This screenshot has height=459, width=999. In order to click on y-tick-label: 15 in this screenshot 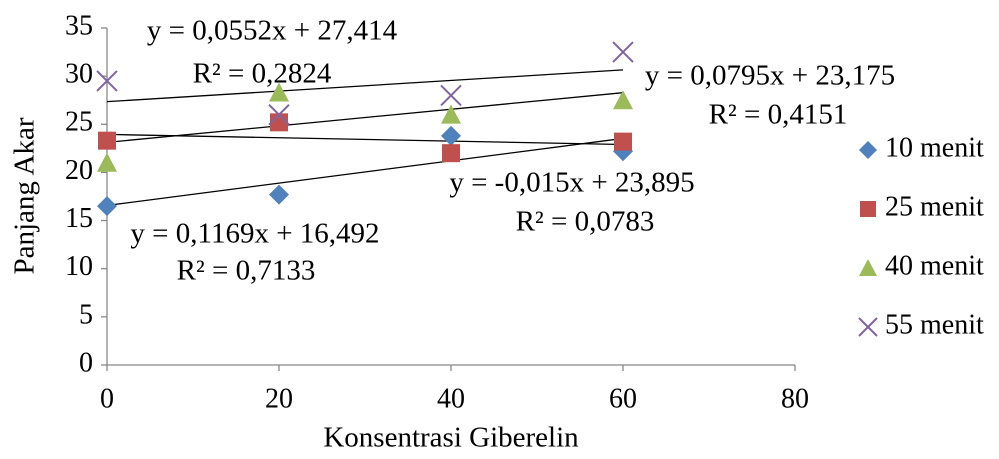, I will do `click(79, 218)`.